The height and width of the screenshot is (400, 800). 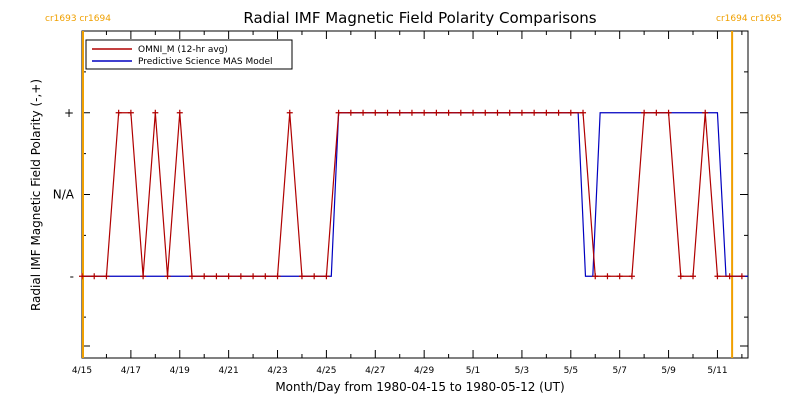 I want to click on carrington-label-right: cr1694 cr1695, so click(x=749, y=19).